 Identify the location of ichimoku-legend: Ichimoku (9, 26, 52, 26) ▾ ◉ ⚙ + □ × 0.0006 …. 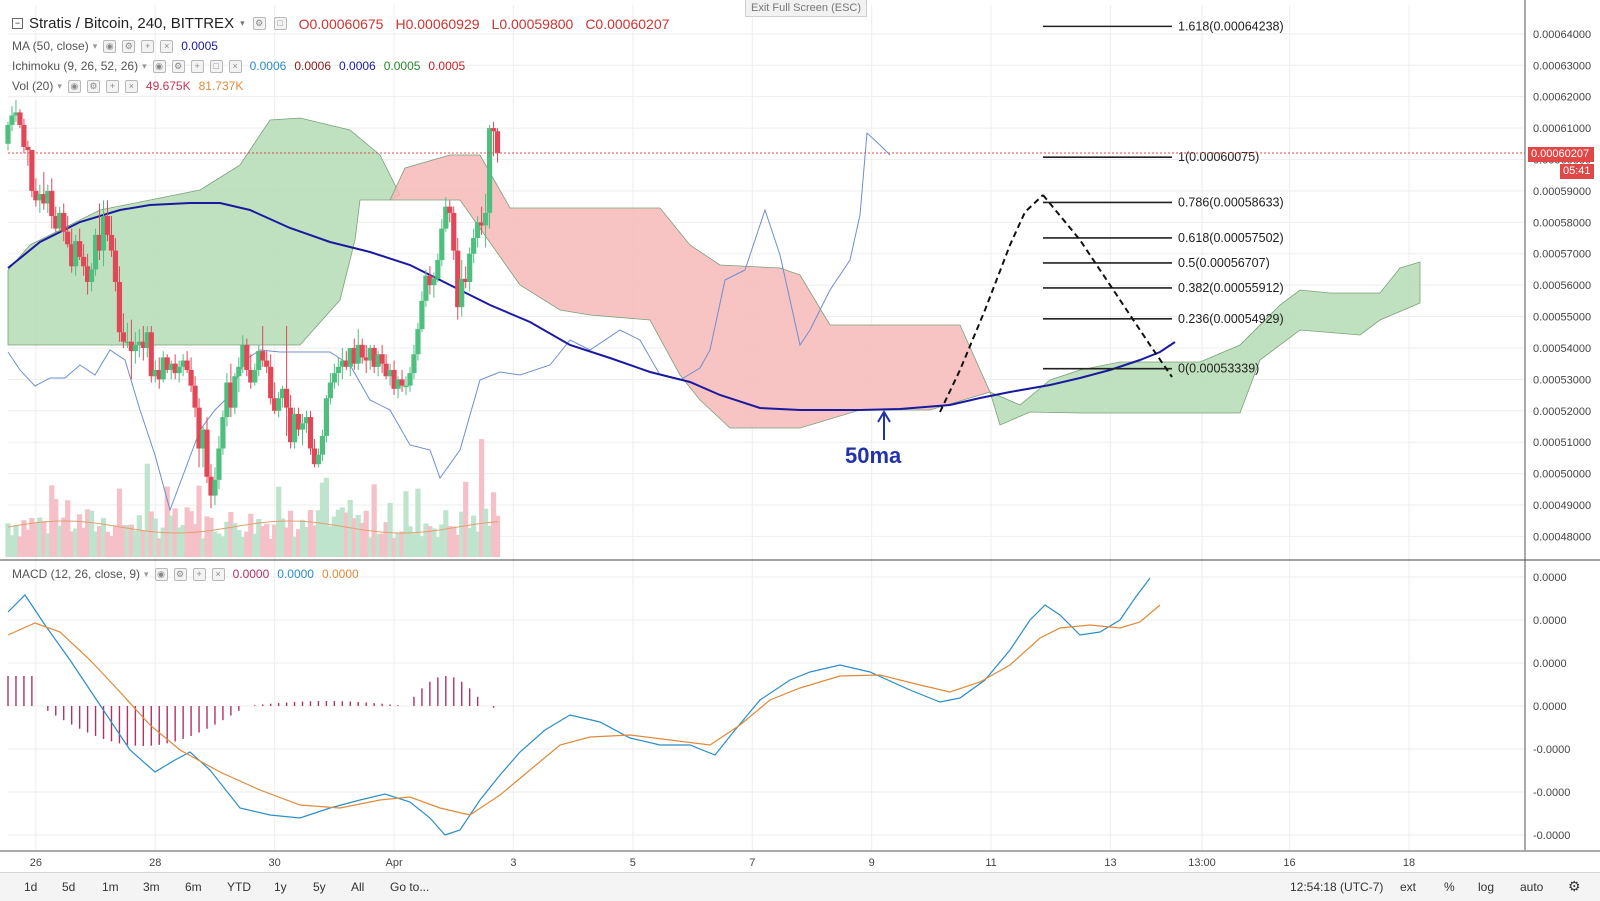
(238, 66).